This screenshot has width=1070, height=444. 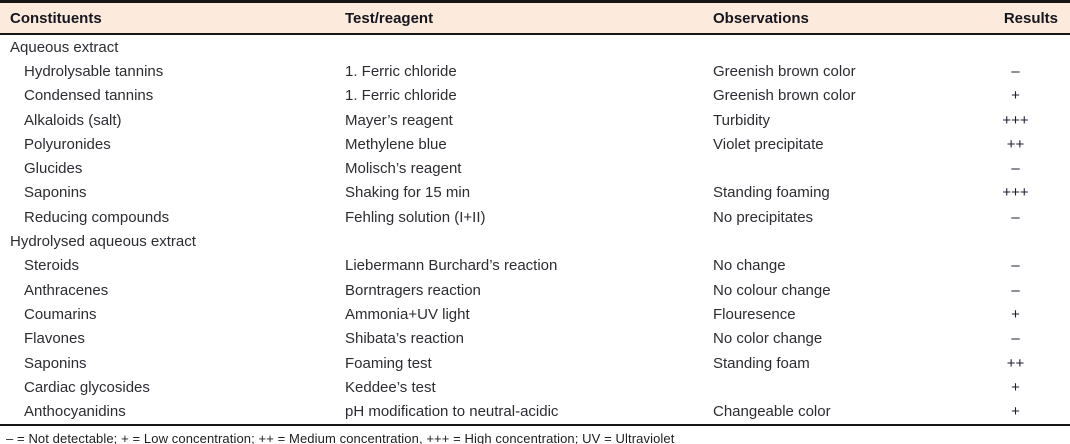 I want to click on column-header-results: Results, so click(x=1022, y=17).